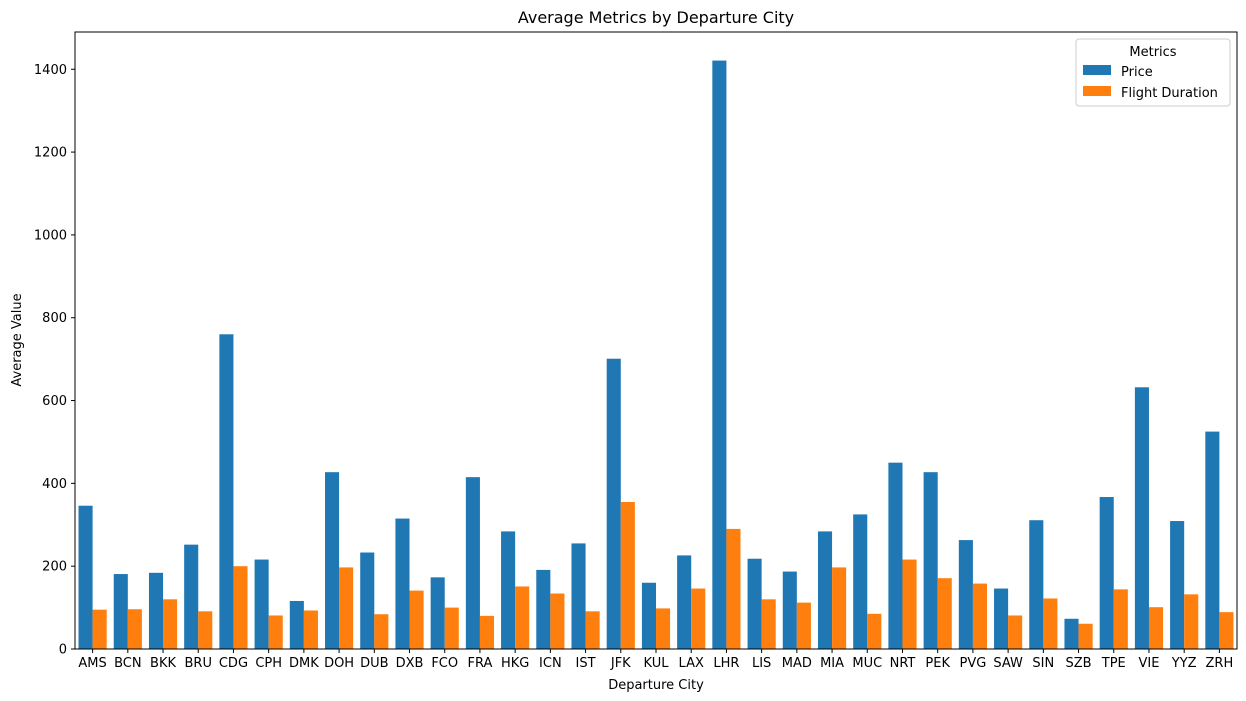  I want to click on x-tick-label-muc: MUC, so click(867, 663).